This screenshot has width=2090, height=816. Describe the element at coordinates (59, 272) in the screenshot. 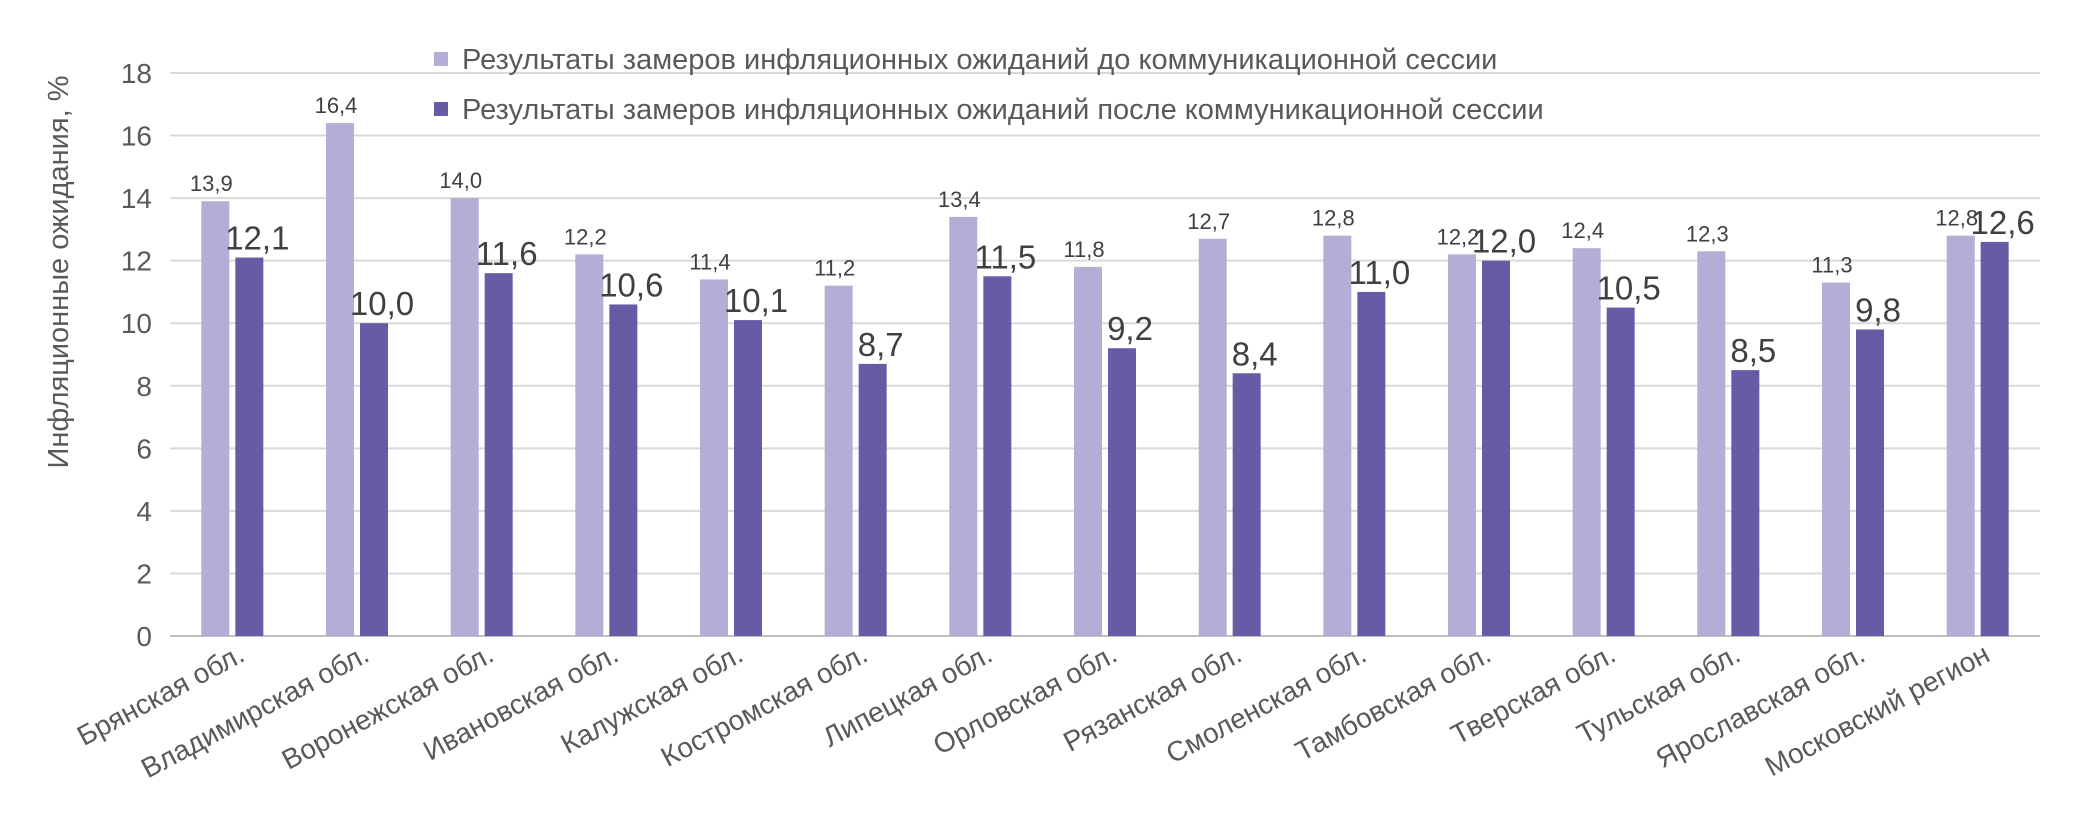

I see `y-axis-title: Инфляционные ожидания, %` at that location.